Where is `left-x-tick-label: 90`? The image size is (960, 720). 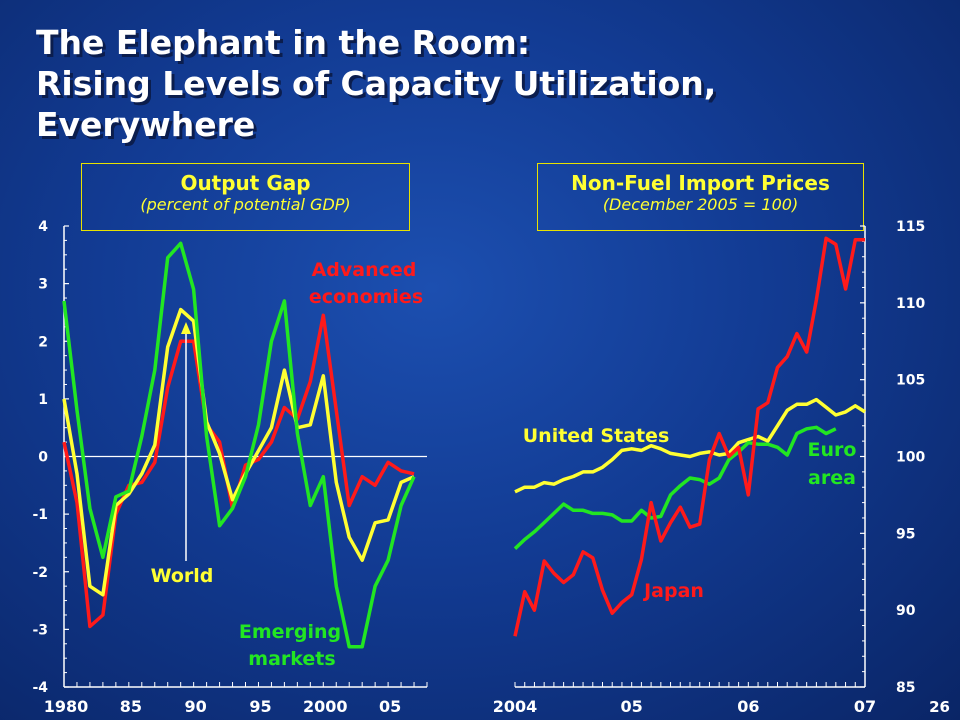 left-x-tick-label: 90 is located at coordinates (196, 706).